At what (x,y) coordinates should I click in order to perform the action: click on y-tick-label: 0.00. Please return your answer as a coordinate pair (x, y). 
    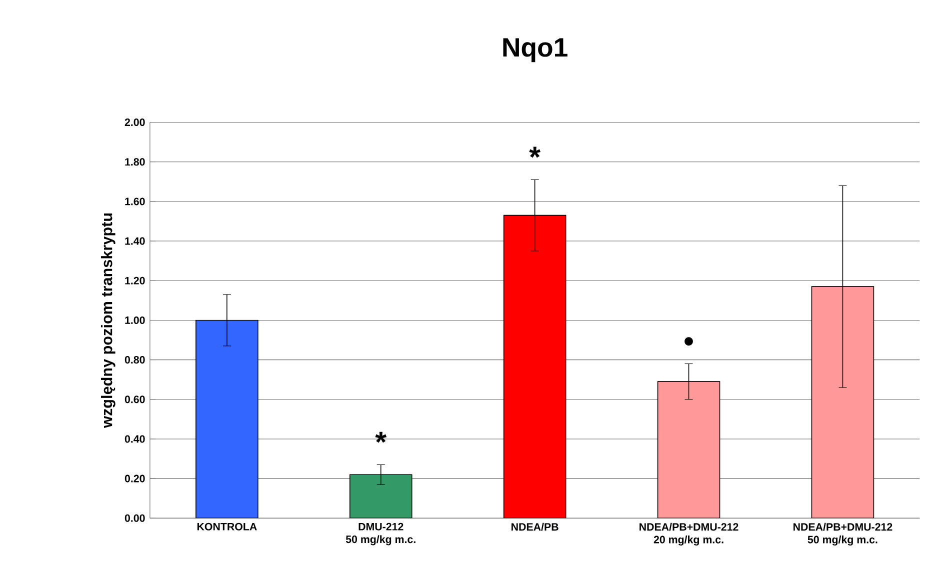
    Looking at the image, I should click on (134, 518).